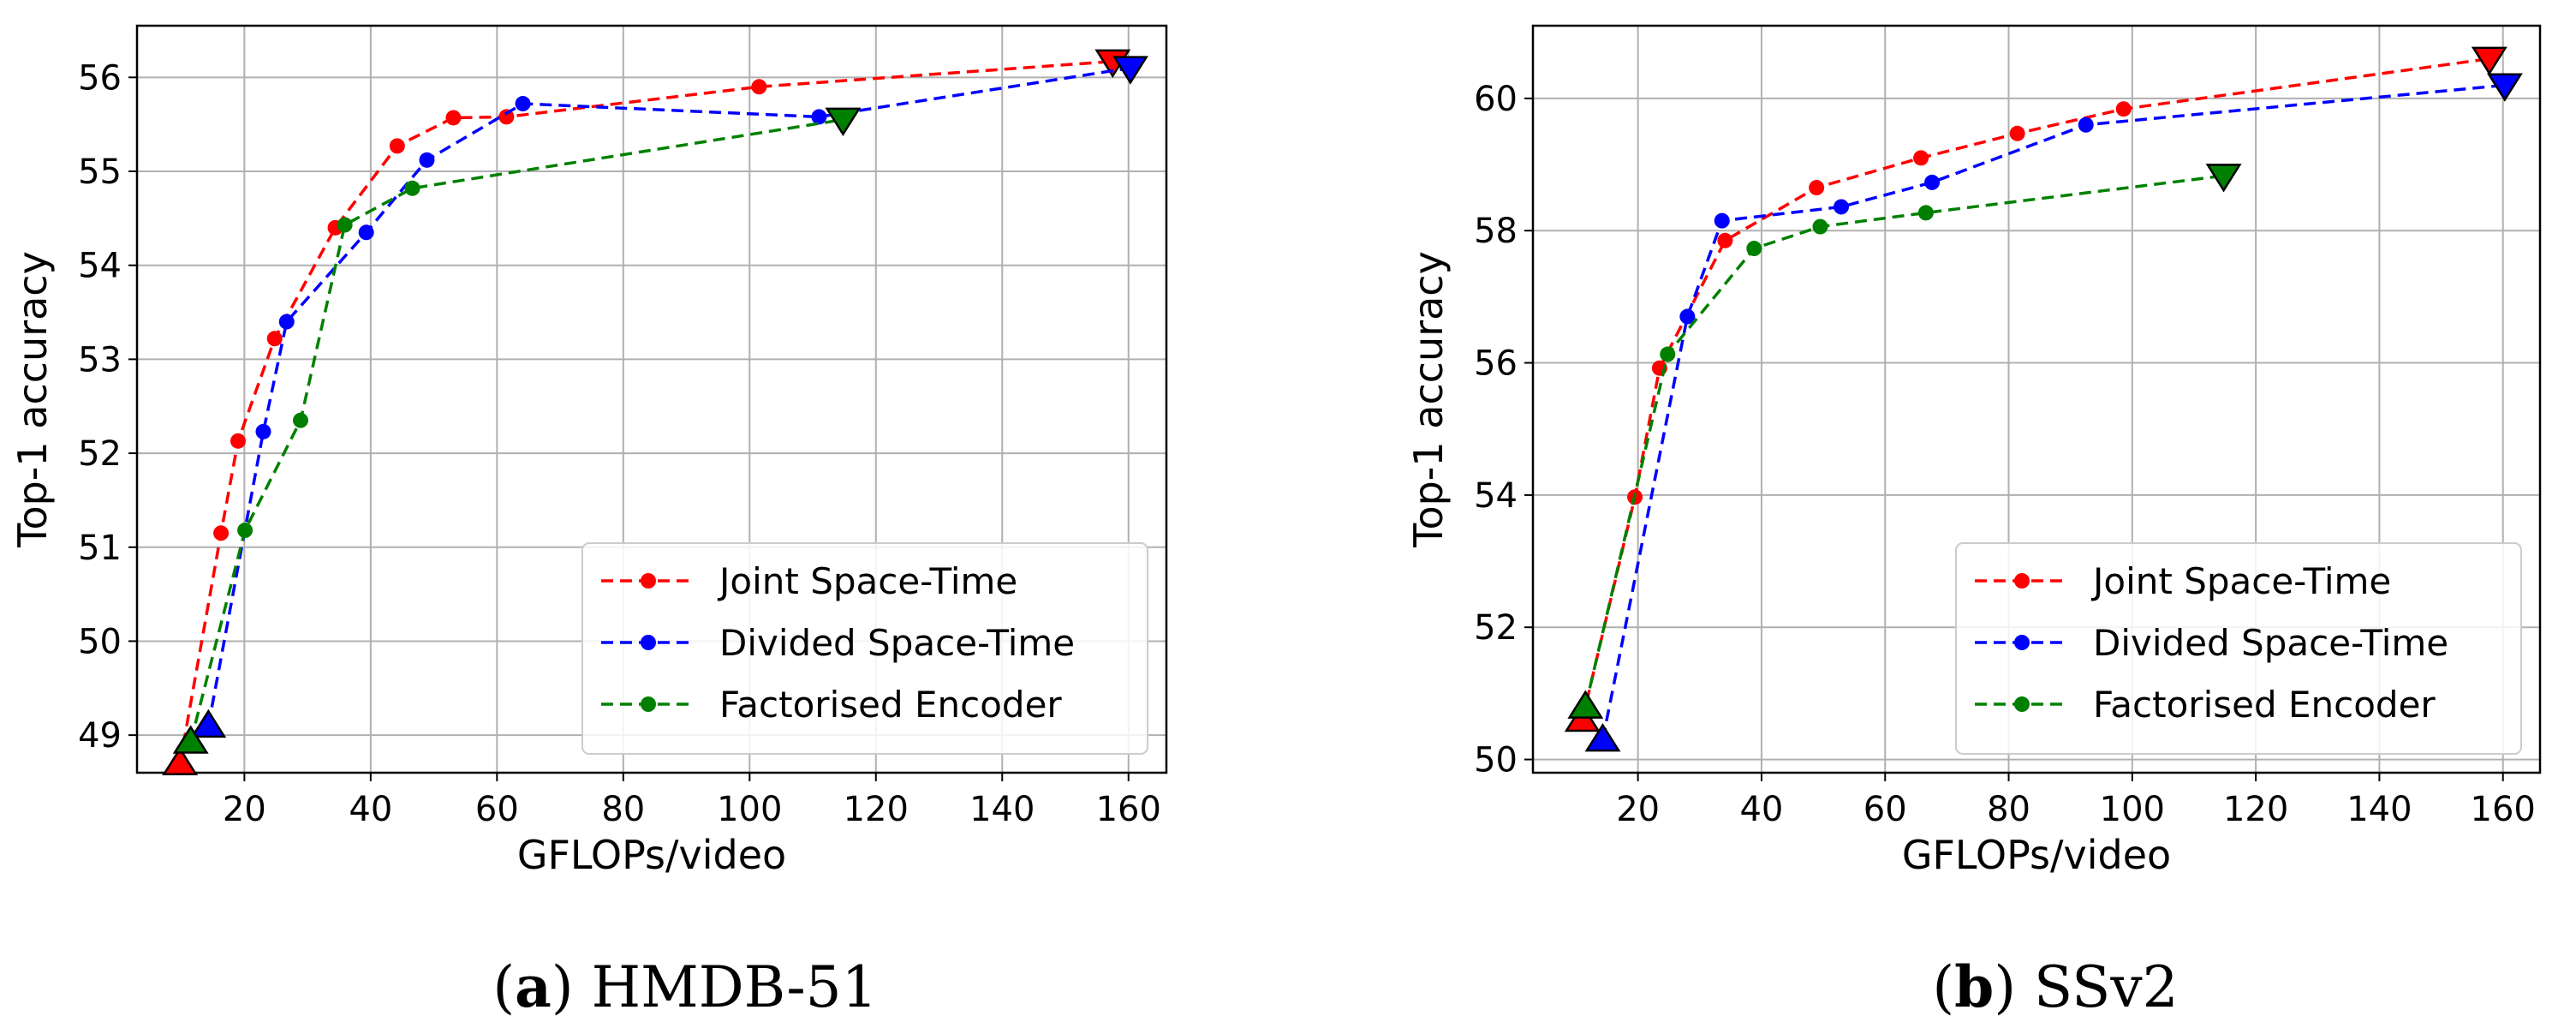  I want to click on panel-caption: (b) SSv2, so click(2055, 987).